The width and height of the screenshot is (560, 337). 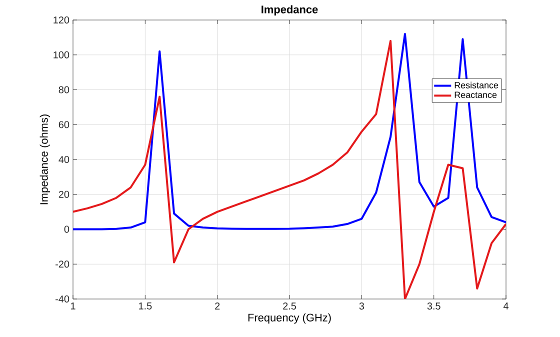 I want to click on y-tick-label: -40, so click(x=63, y=299).